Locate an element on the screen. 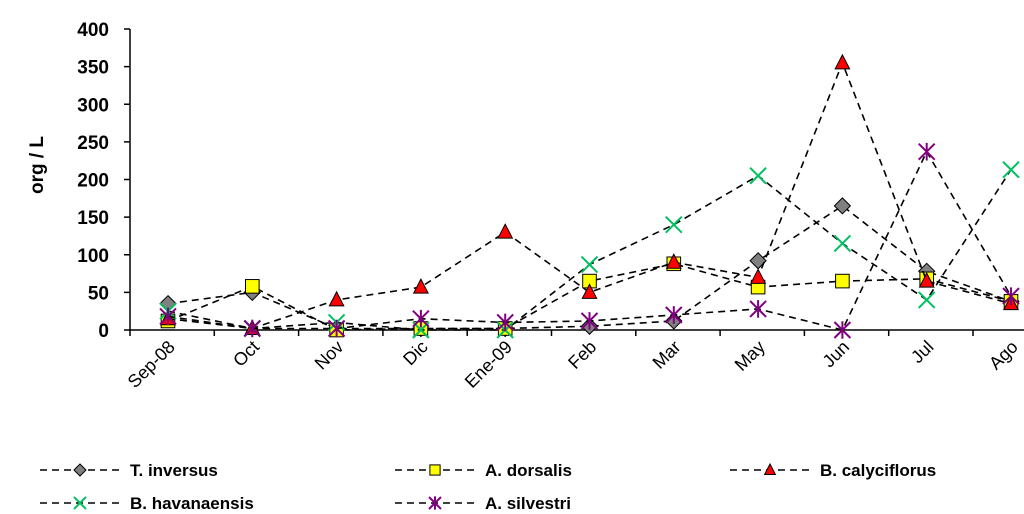  x-tick-label: Jun is located at coordinates (836, 354).